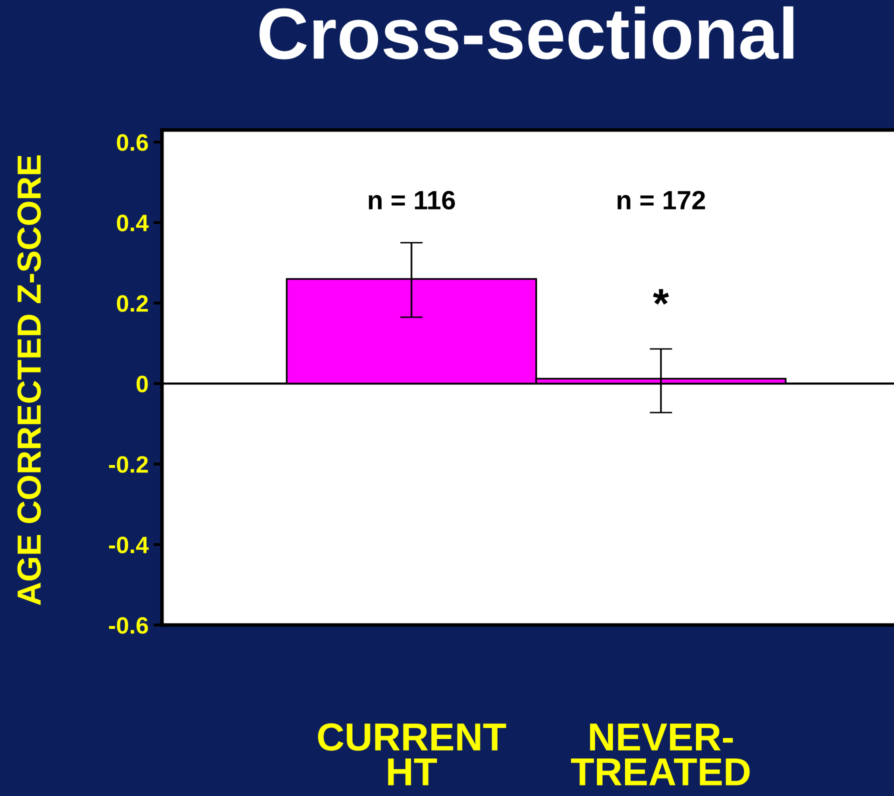 The width and height of the screenshot is (894, 796). What do you see at coordinates (132, 223) in the screenshot?
I see `y-tick-label: 0.4` at bounding box center [132, 223].